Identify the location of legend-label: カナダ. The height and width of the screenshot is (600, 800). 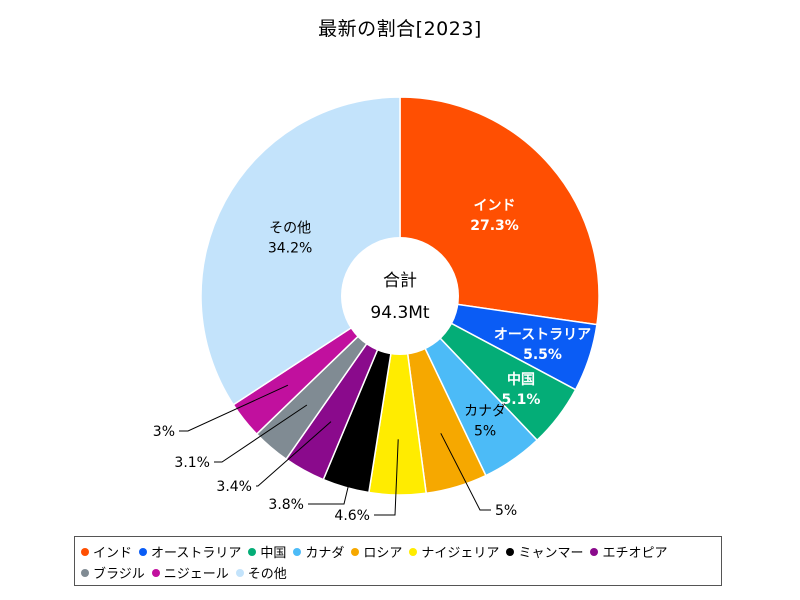
(325, 553).